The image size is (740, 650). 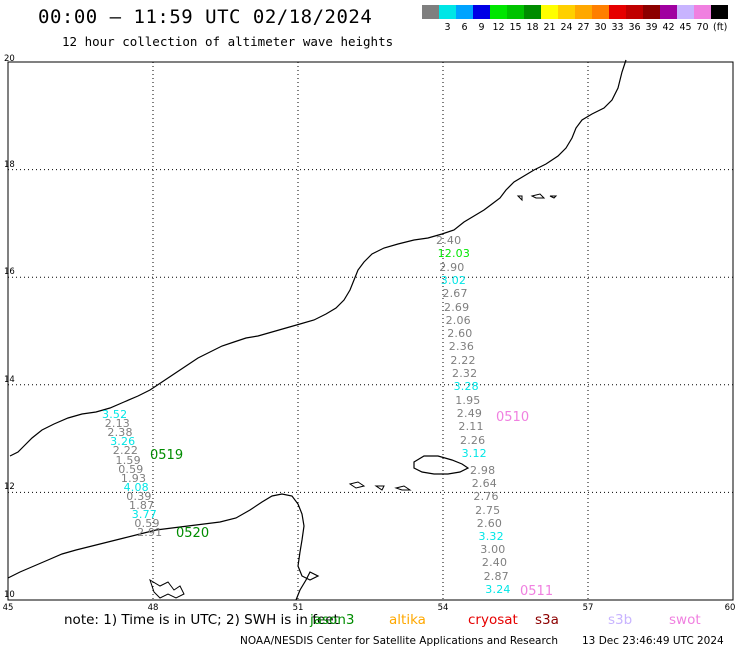 What do you see at coordinates (9, 379) in the screenshot?
I see `latitude-tick-label: 14` at bounding box center [9, 379].